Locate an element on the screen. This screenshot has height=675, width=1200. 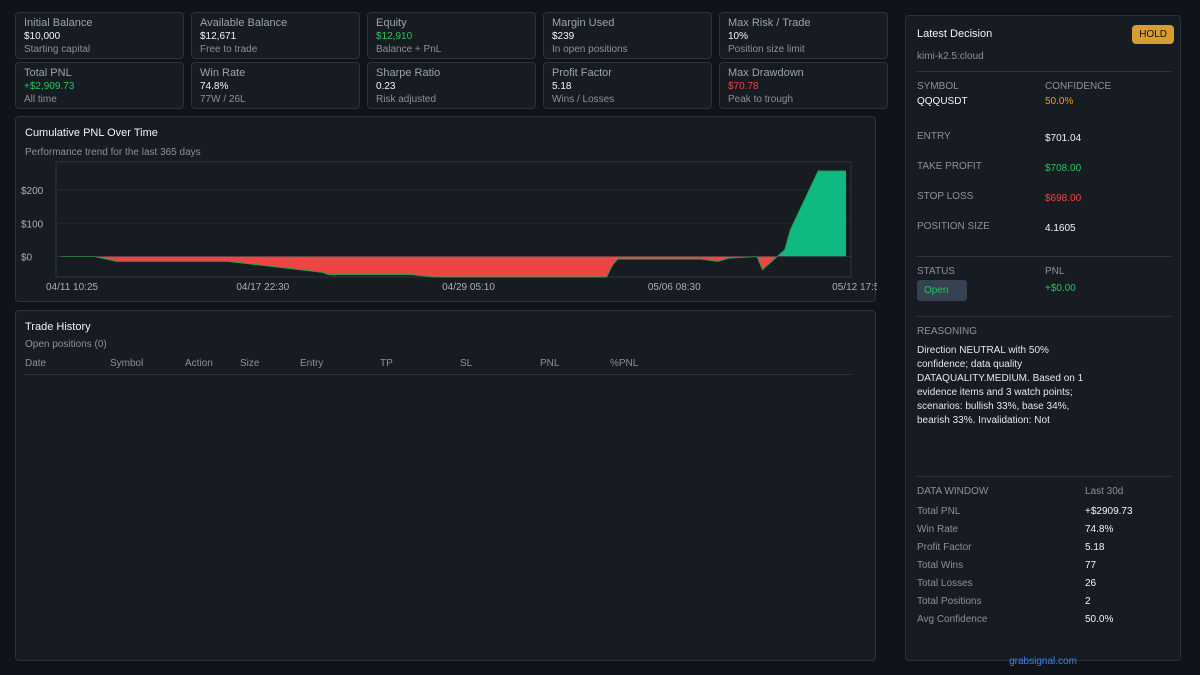
column-header: SL is located at coordinates (466, 363).